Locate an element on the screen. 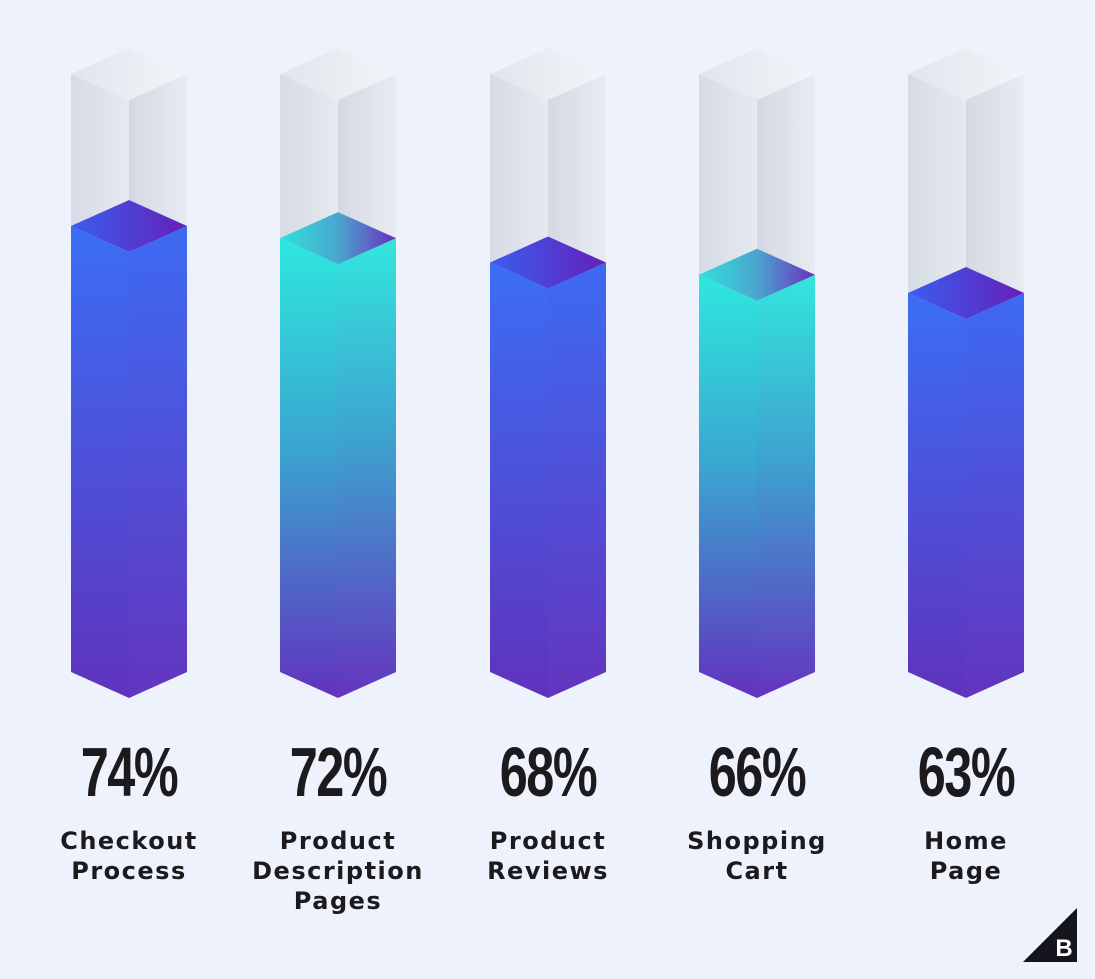 The height and width of the screenshot is (979, 1095). category-label-line: Process is located at coordinates (129, 871).